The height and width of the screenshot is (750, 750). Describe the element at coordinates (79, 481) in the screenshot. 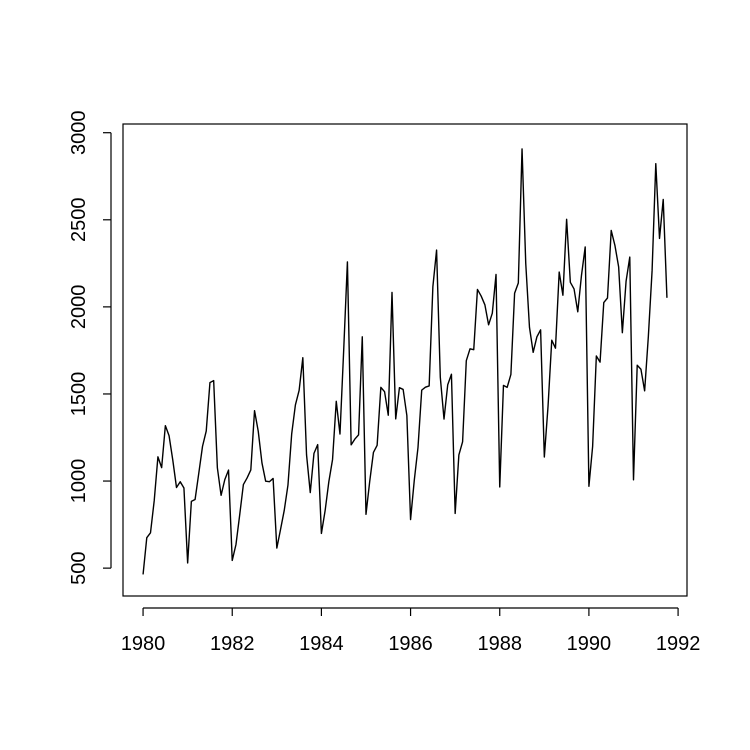

I see `y-tick-label: 1000` at that location.